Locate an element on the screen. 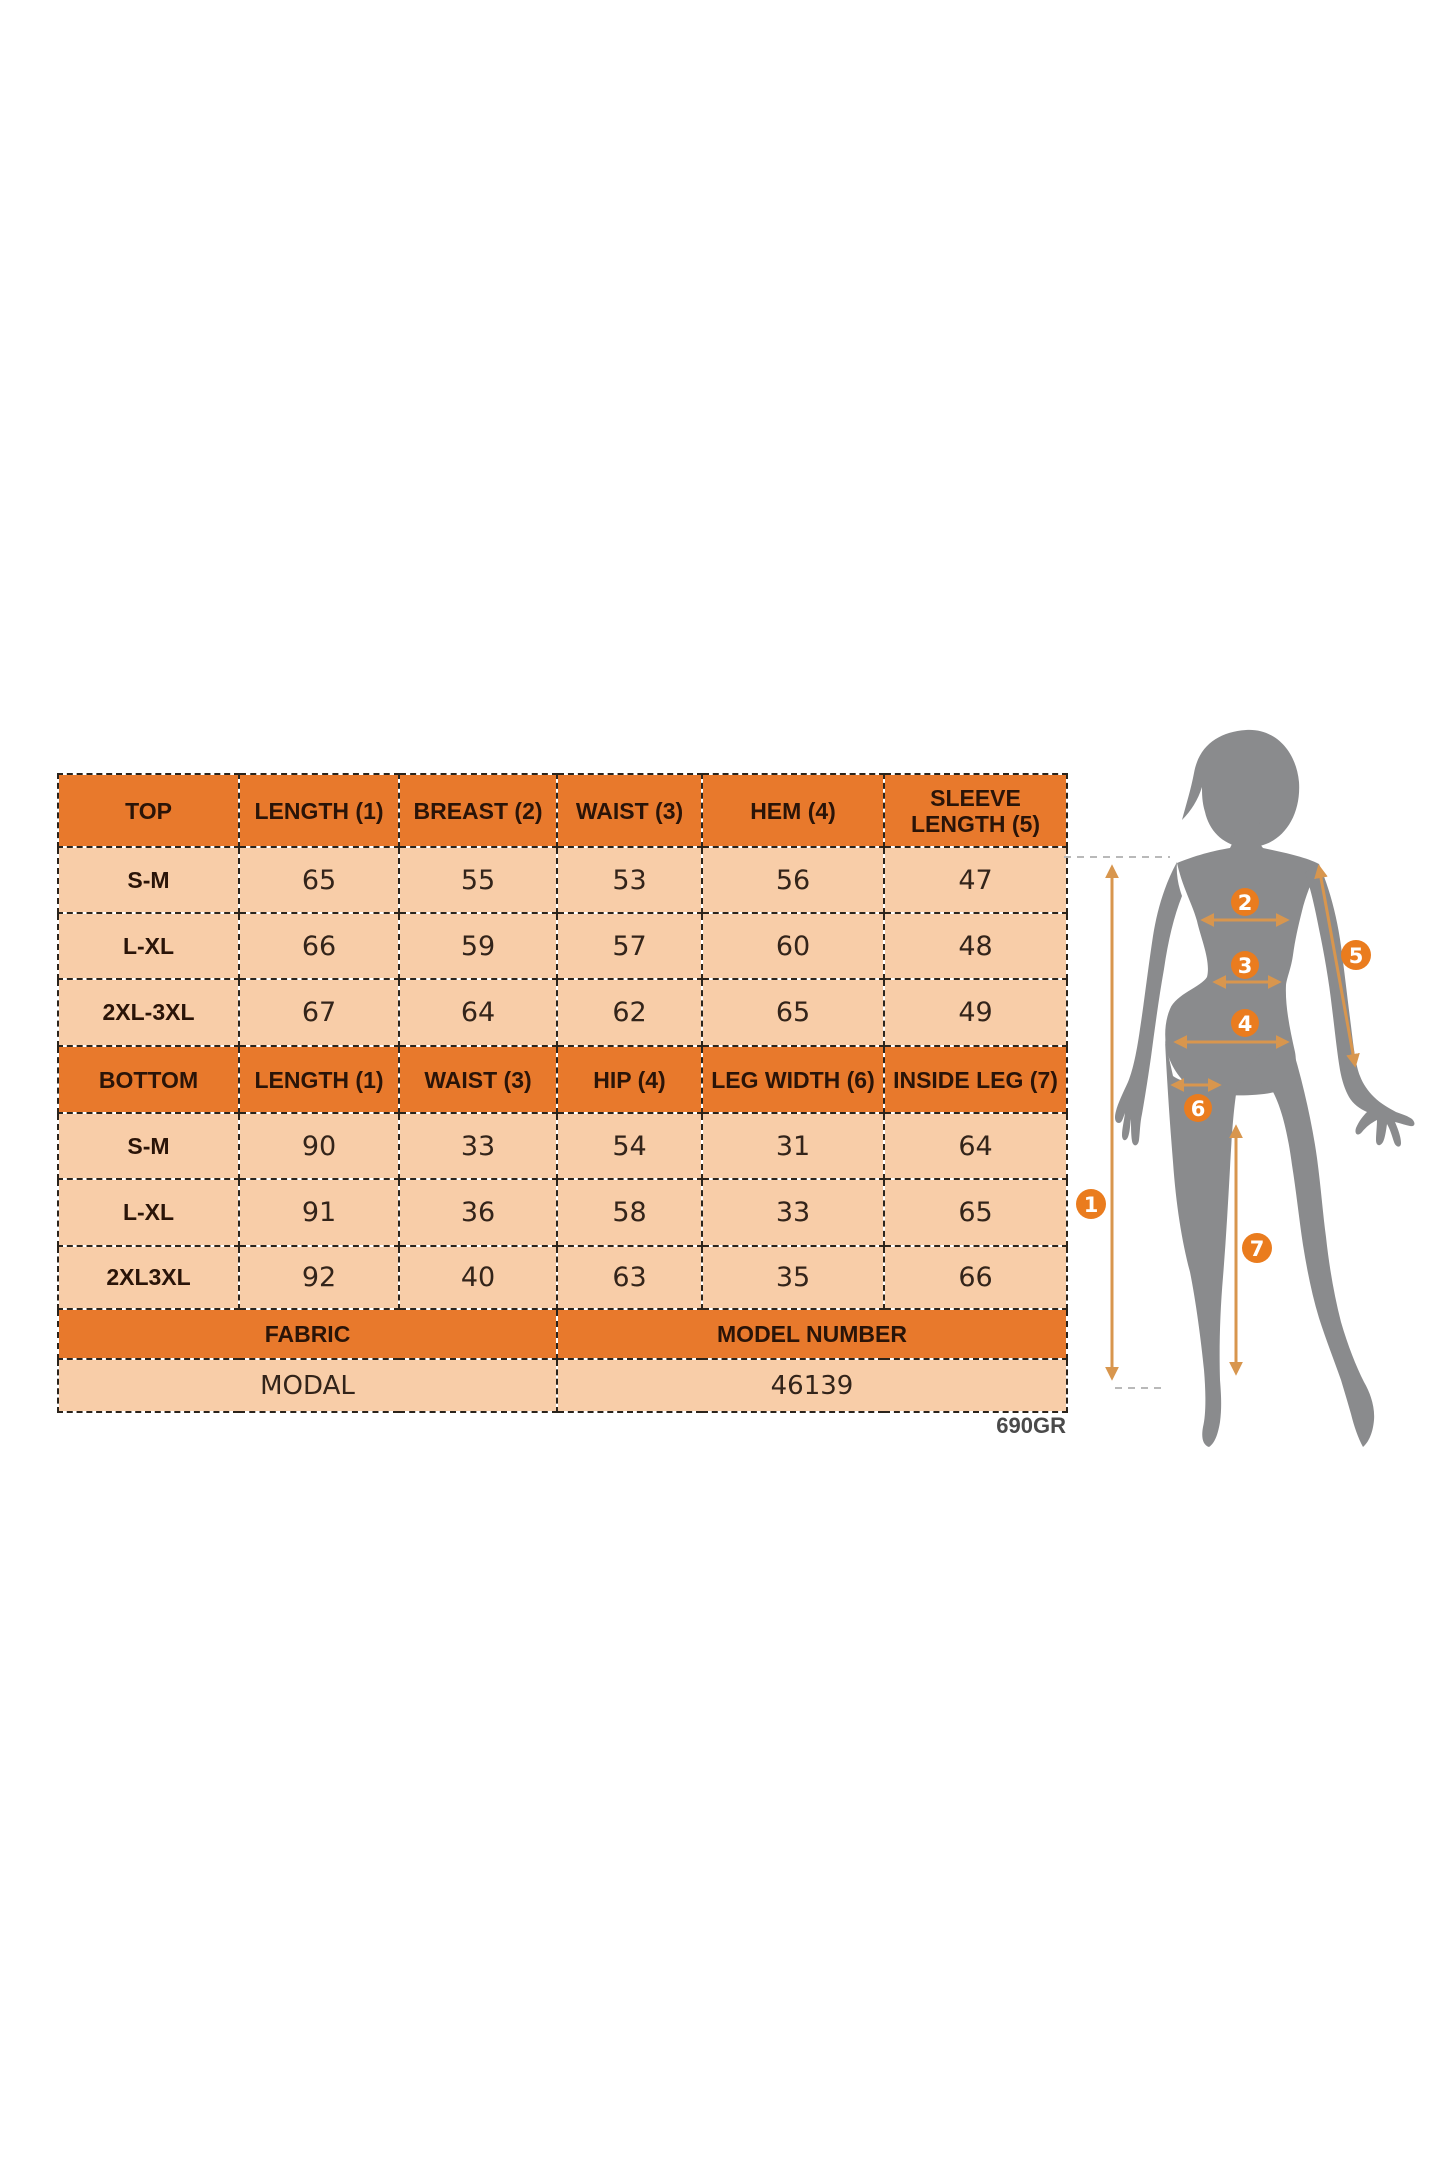 The width and height of the screenshot is (1440, 2160). size-label: 2XL3XL is located at coordinates (148, 1277).